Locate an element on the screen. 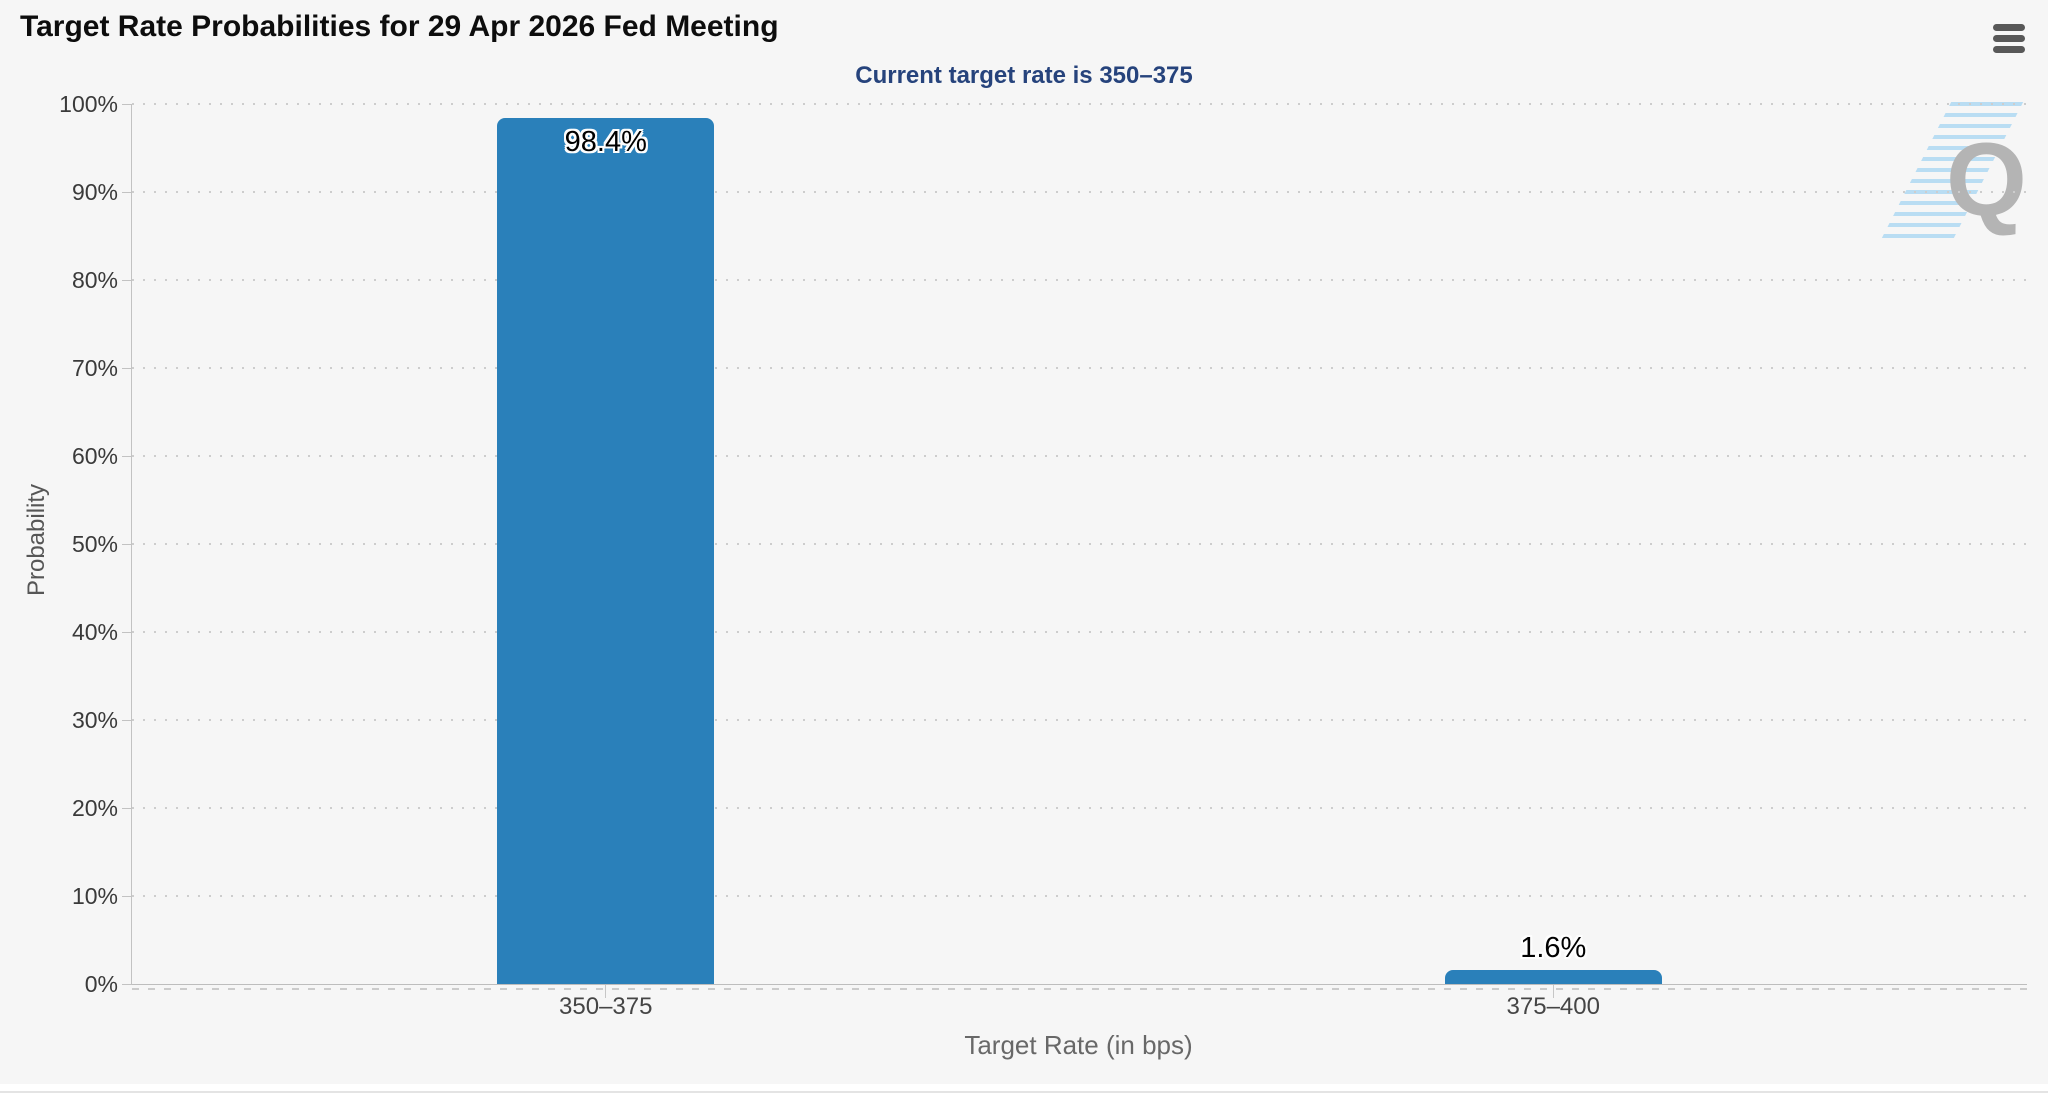 The width and height of the screenshot is (2048, 1097). chart-menu-button is located at coordinates (2009, 40).